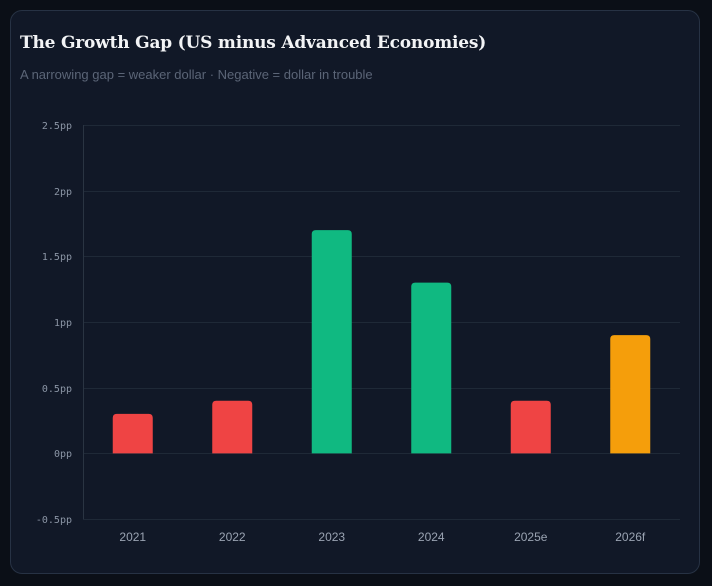 The image size is (712, 586). I want to click on bar-2024, so click(431, 368).